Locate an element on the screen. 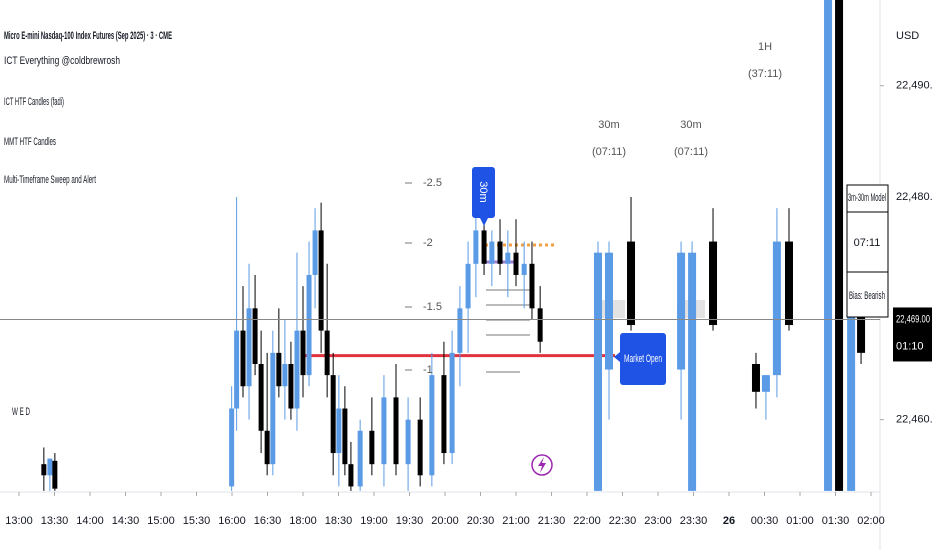 The width and height of the screenshot is (932, 550). timeframe-timer: (07:11) is located at coordinates (691, 152).